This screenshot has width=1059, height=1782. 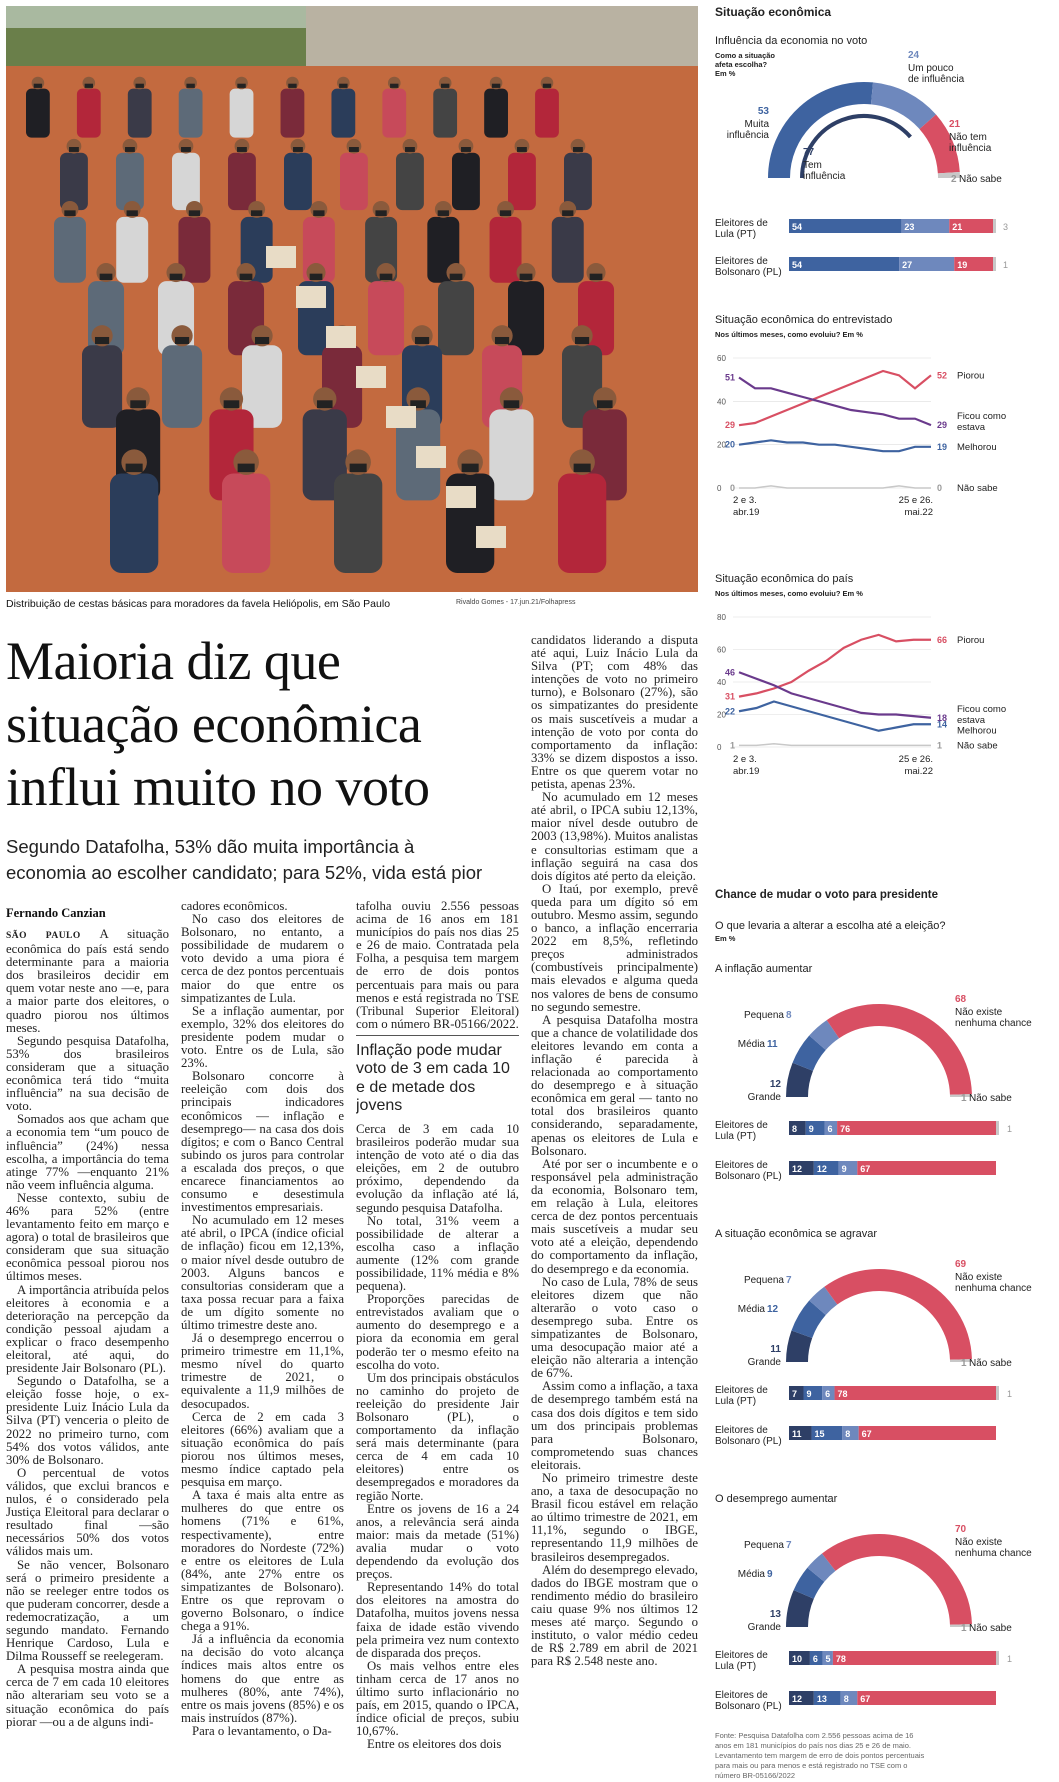 I want to click on series-end-value: 0, so click(x=939, y=488).